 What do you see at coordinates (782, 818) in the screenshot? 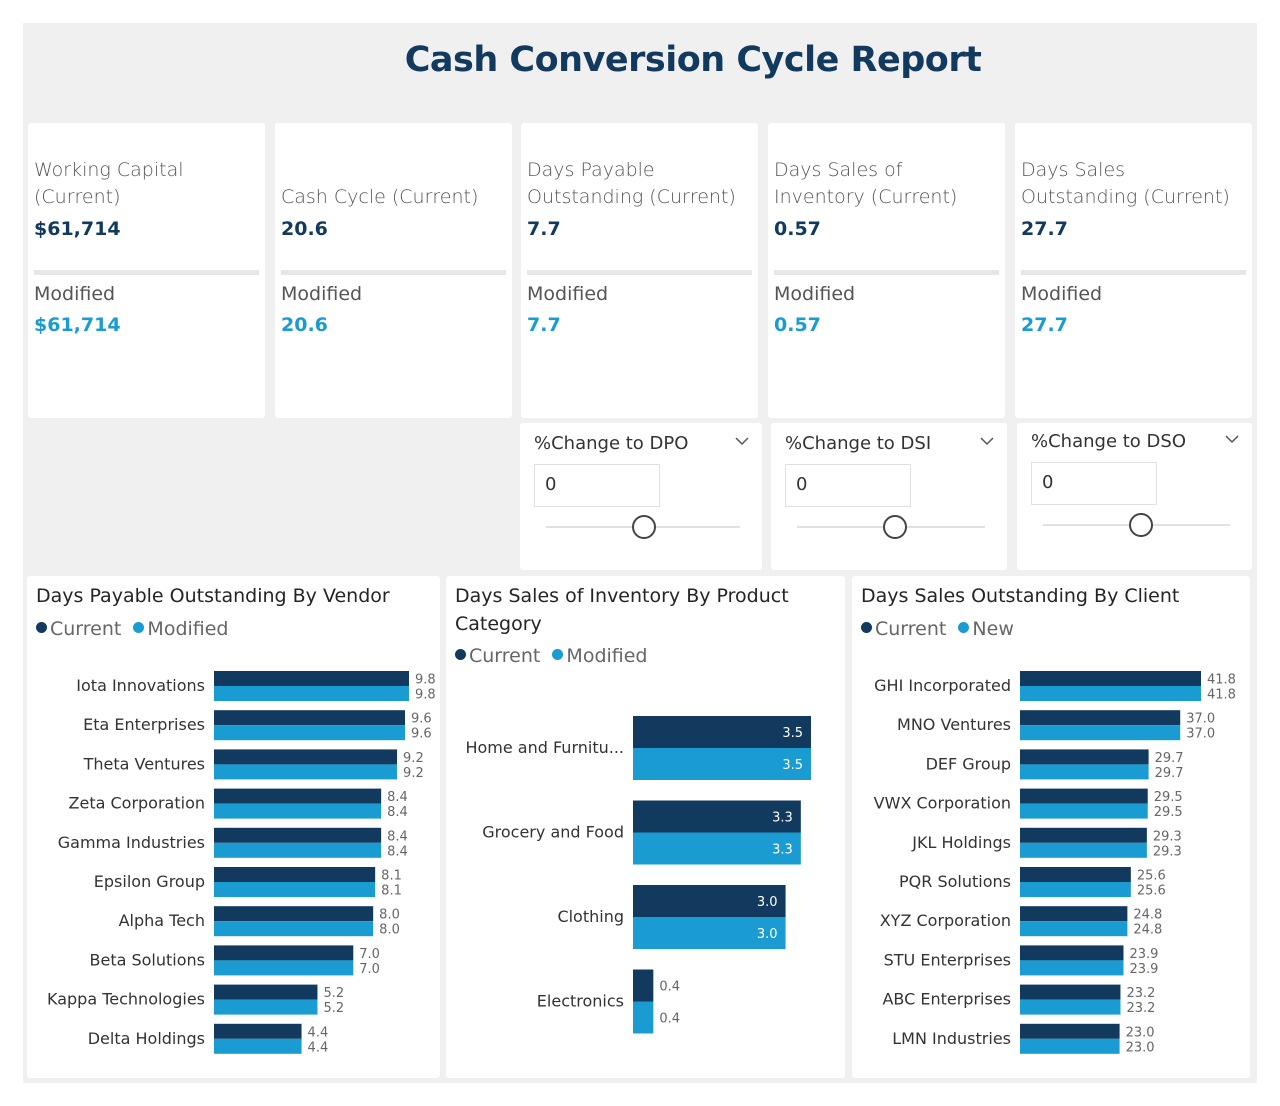
I see `data-label: 3.3` at bounding box center [782, 818].